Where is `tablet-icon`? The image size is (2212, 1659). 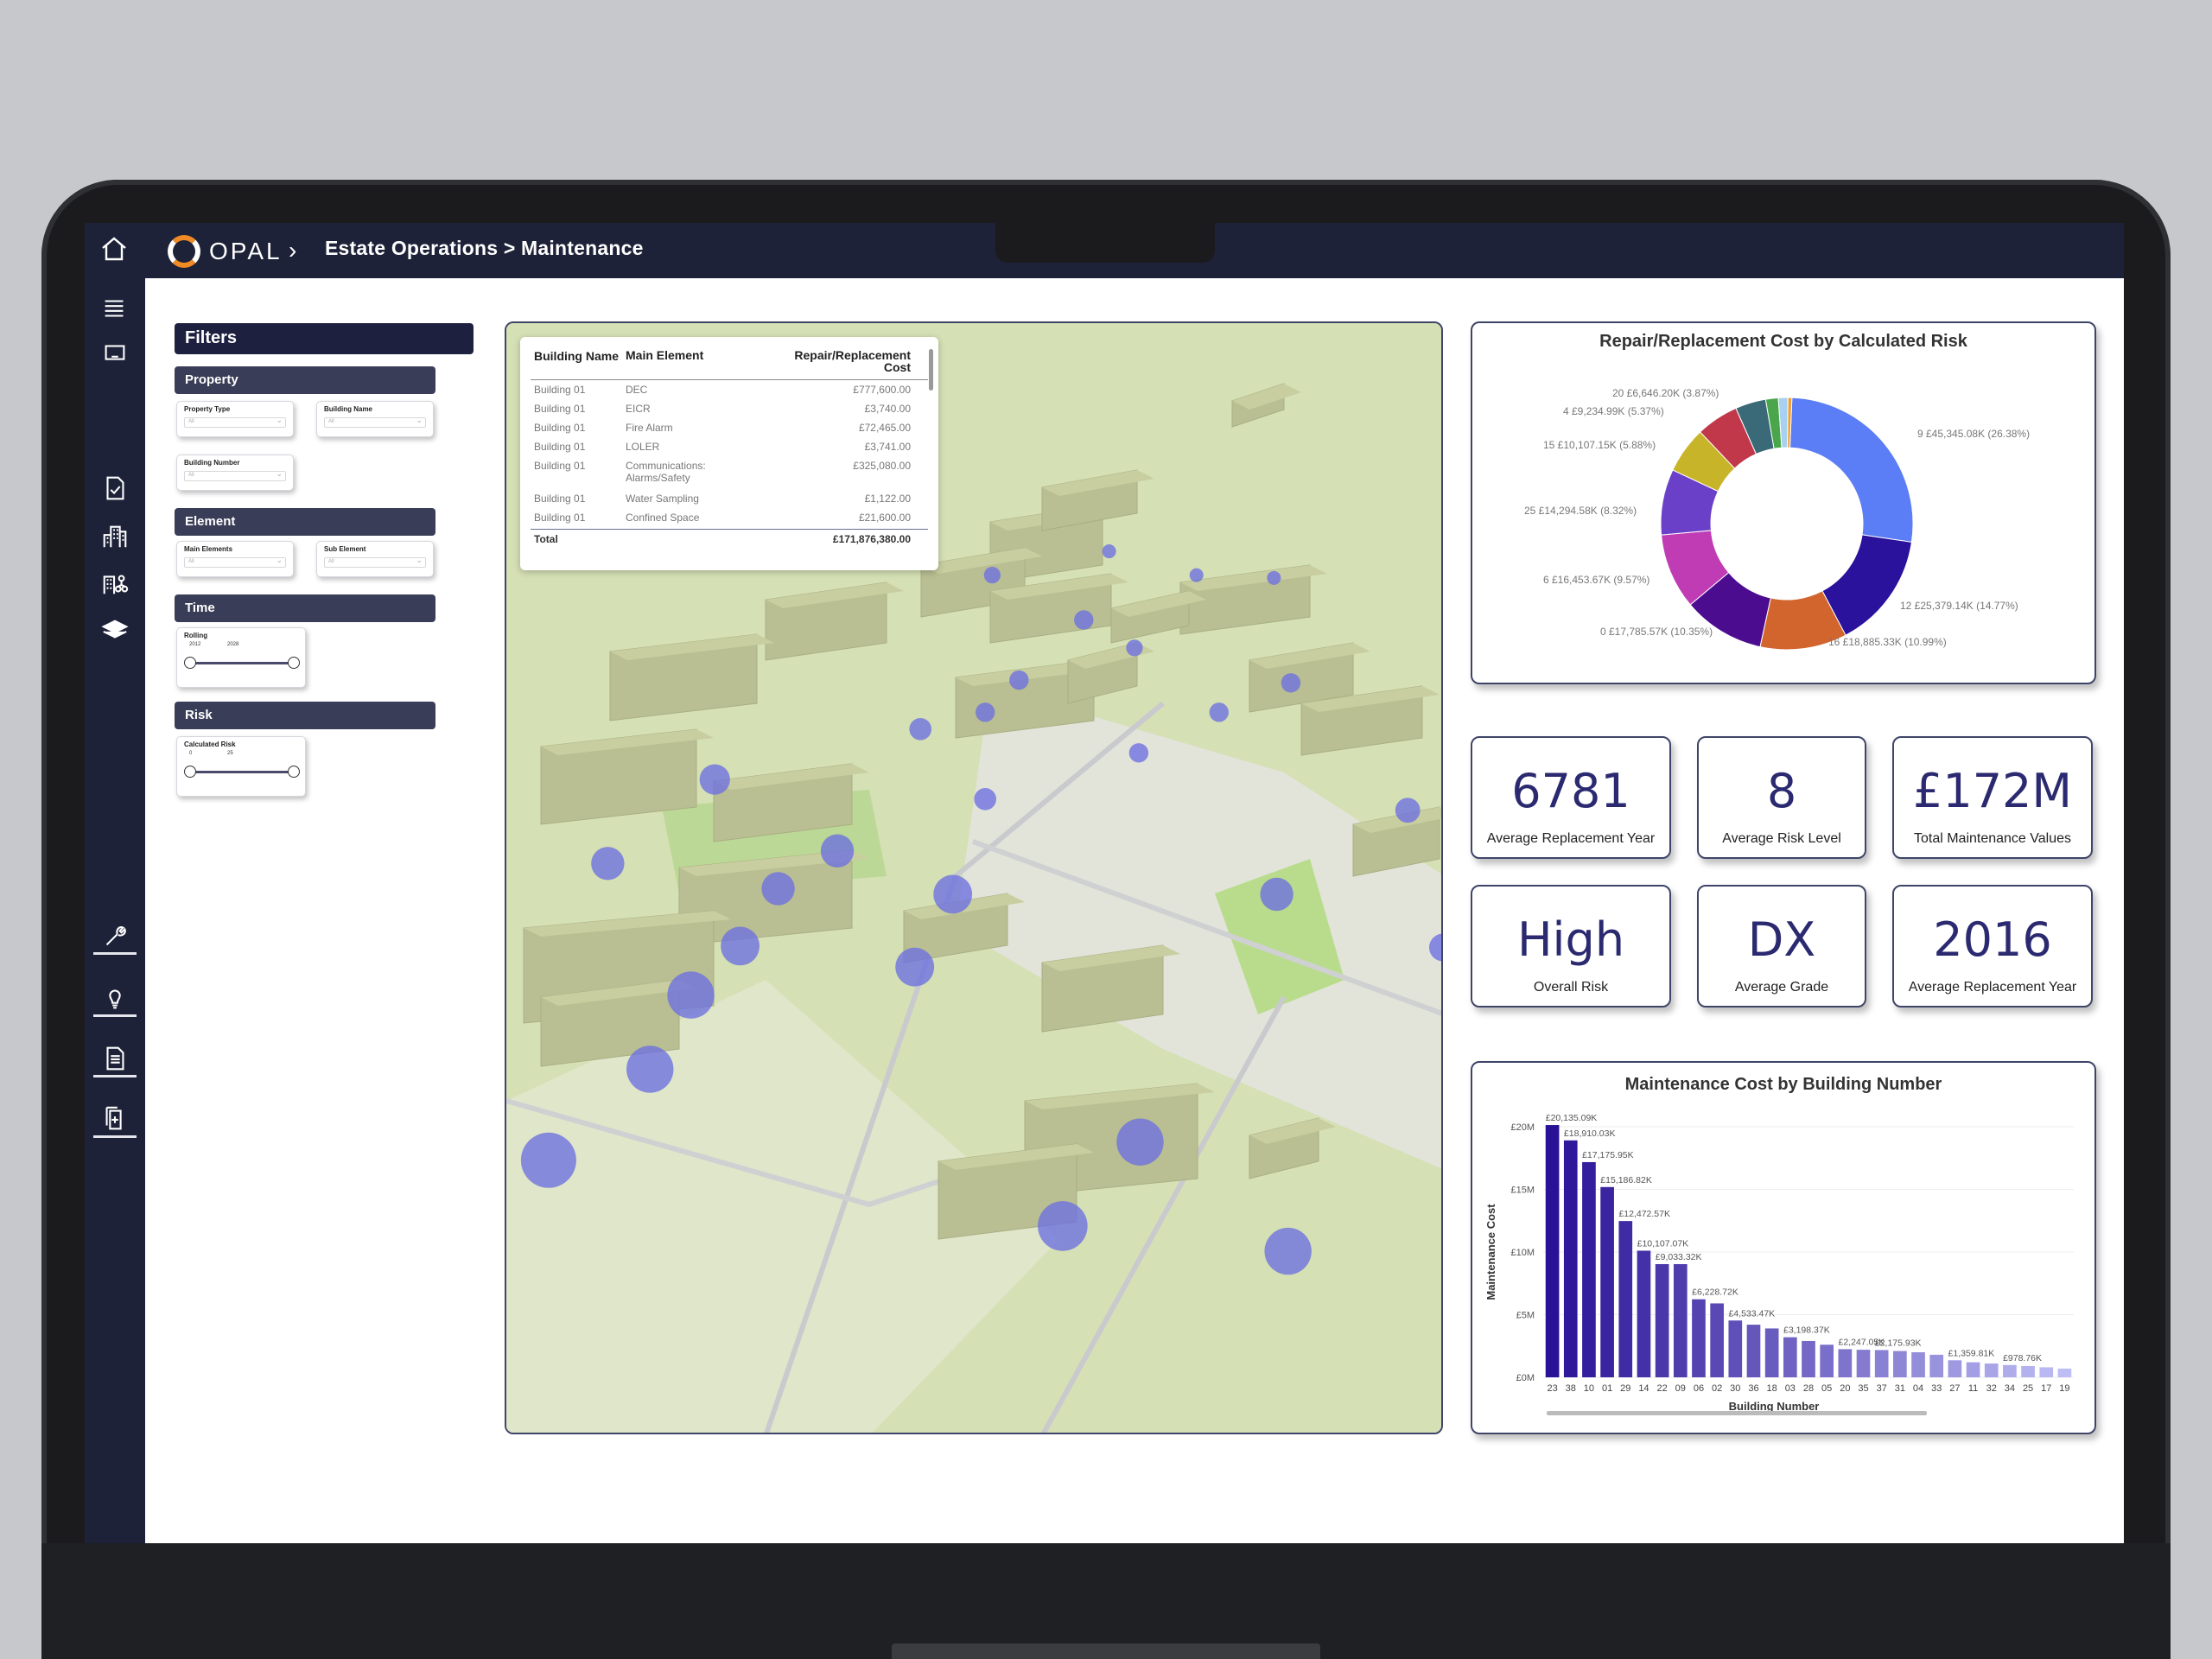 tablet-icon is located at coordinates (115, 353).